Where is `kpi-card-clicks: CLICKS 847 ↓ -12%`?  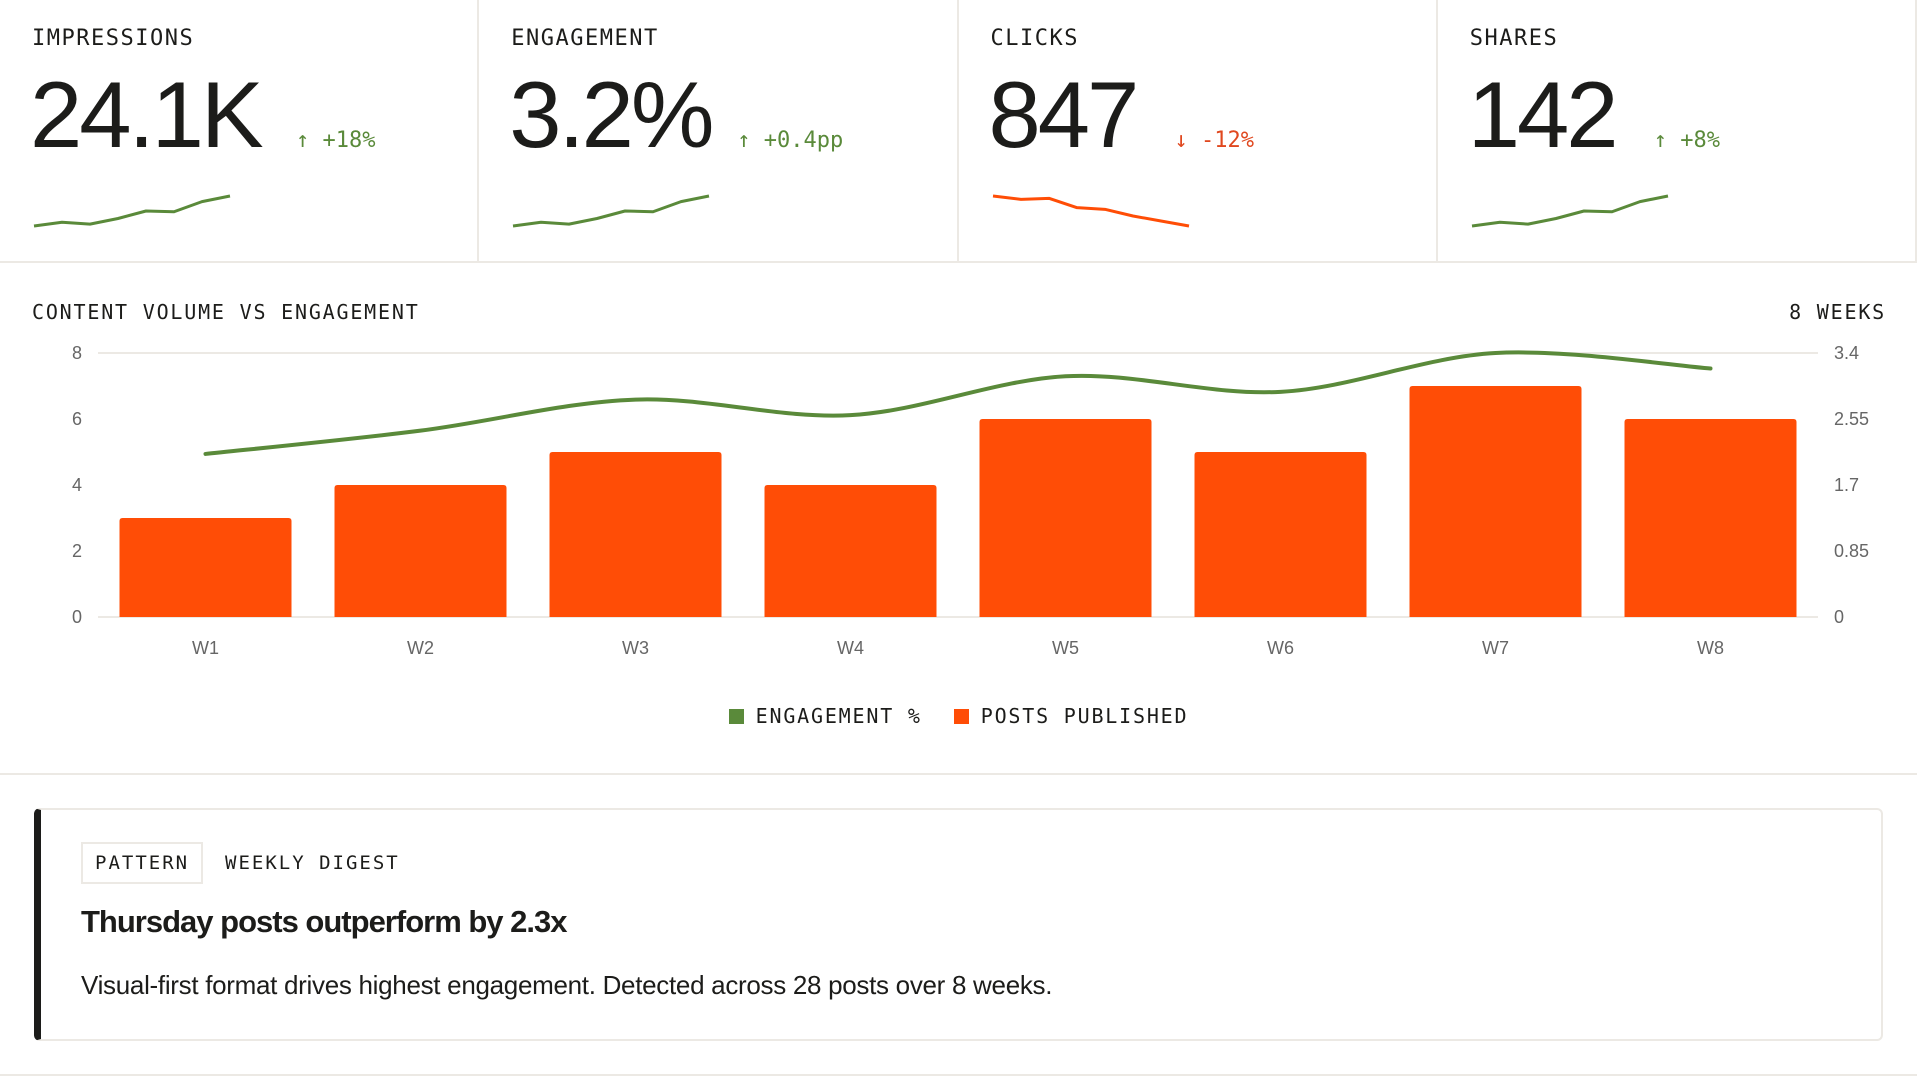 kpi-card-clicks: CLICKS 847 ↓ -12% is located at coordinates (1198, 130).